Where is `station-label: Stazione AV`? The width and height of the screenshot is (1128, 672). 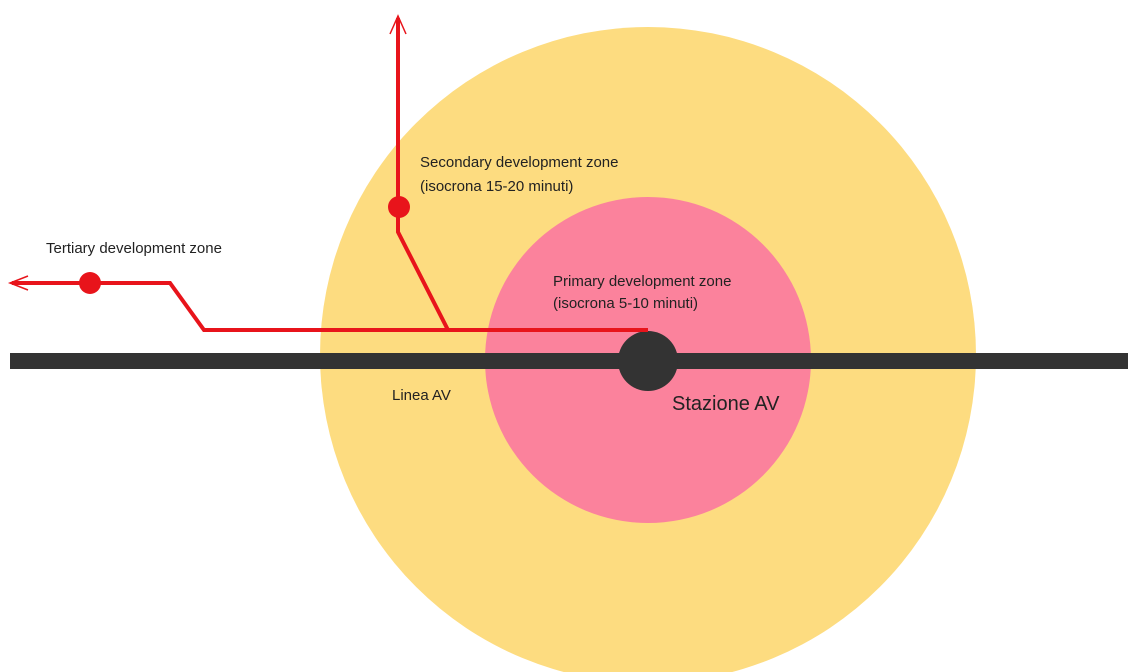 station-label: Stazione AV is located at coordinates (726, 404).